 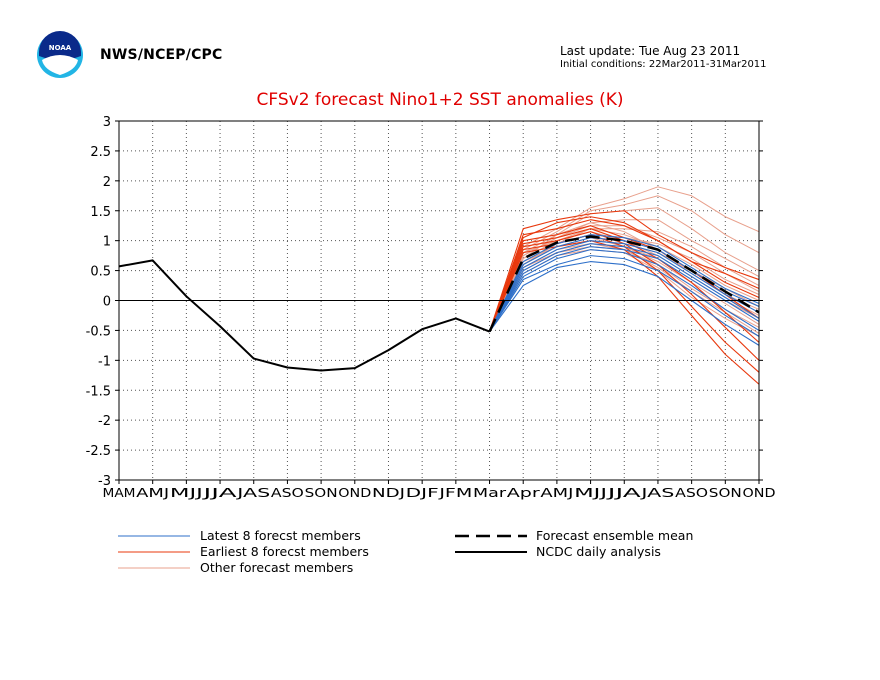 I want to click on analysis-layer, so click(x=304, y=315).